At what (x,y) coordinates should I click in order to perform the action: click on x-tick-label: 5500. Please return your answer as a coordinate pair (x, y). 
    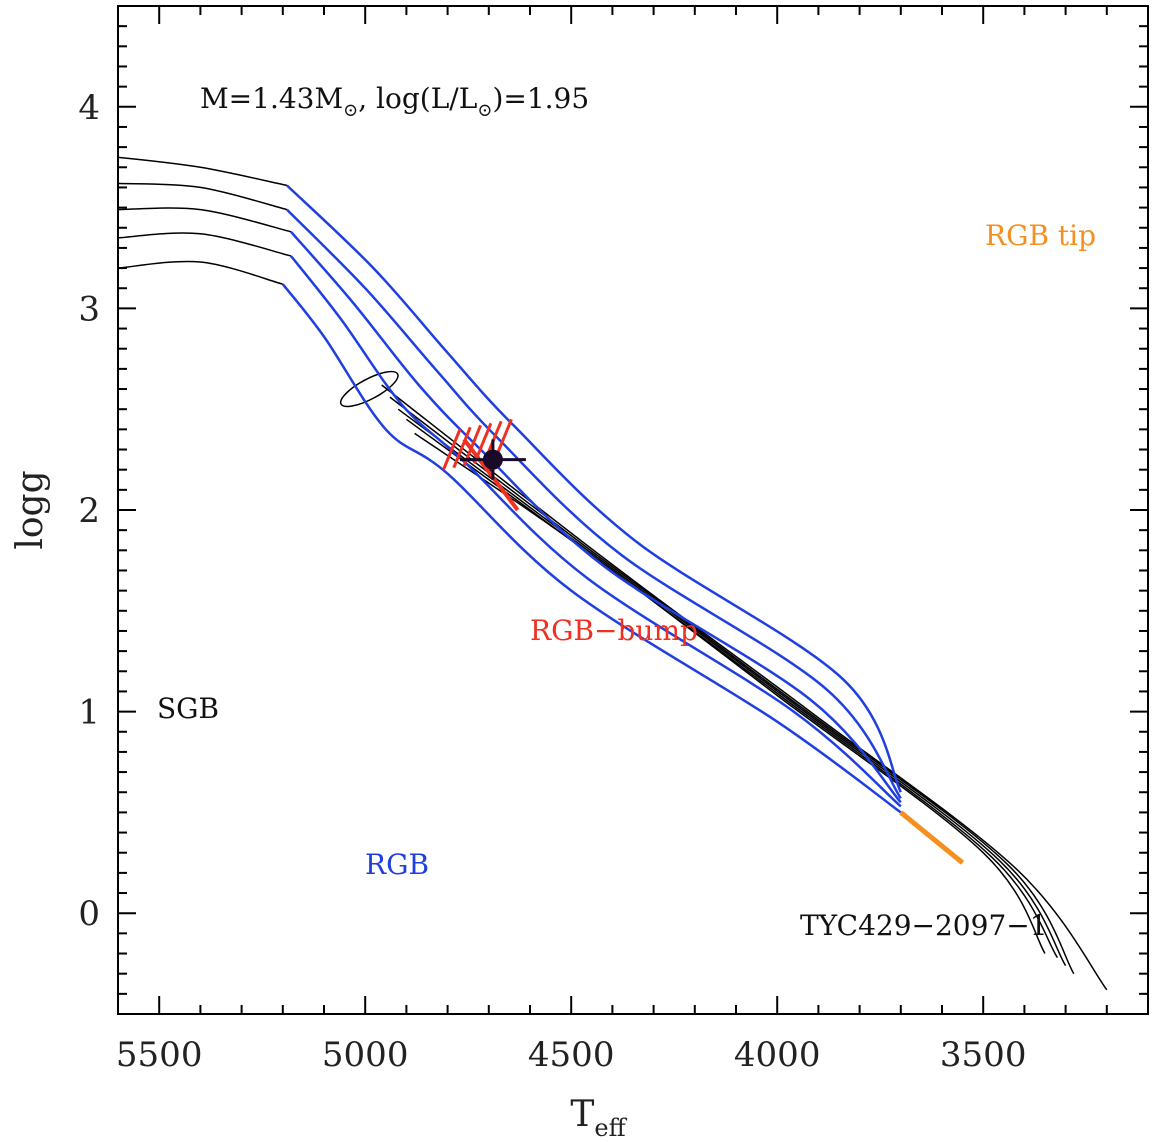
    Looking at the image, I should click on (159, 1055).